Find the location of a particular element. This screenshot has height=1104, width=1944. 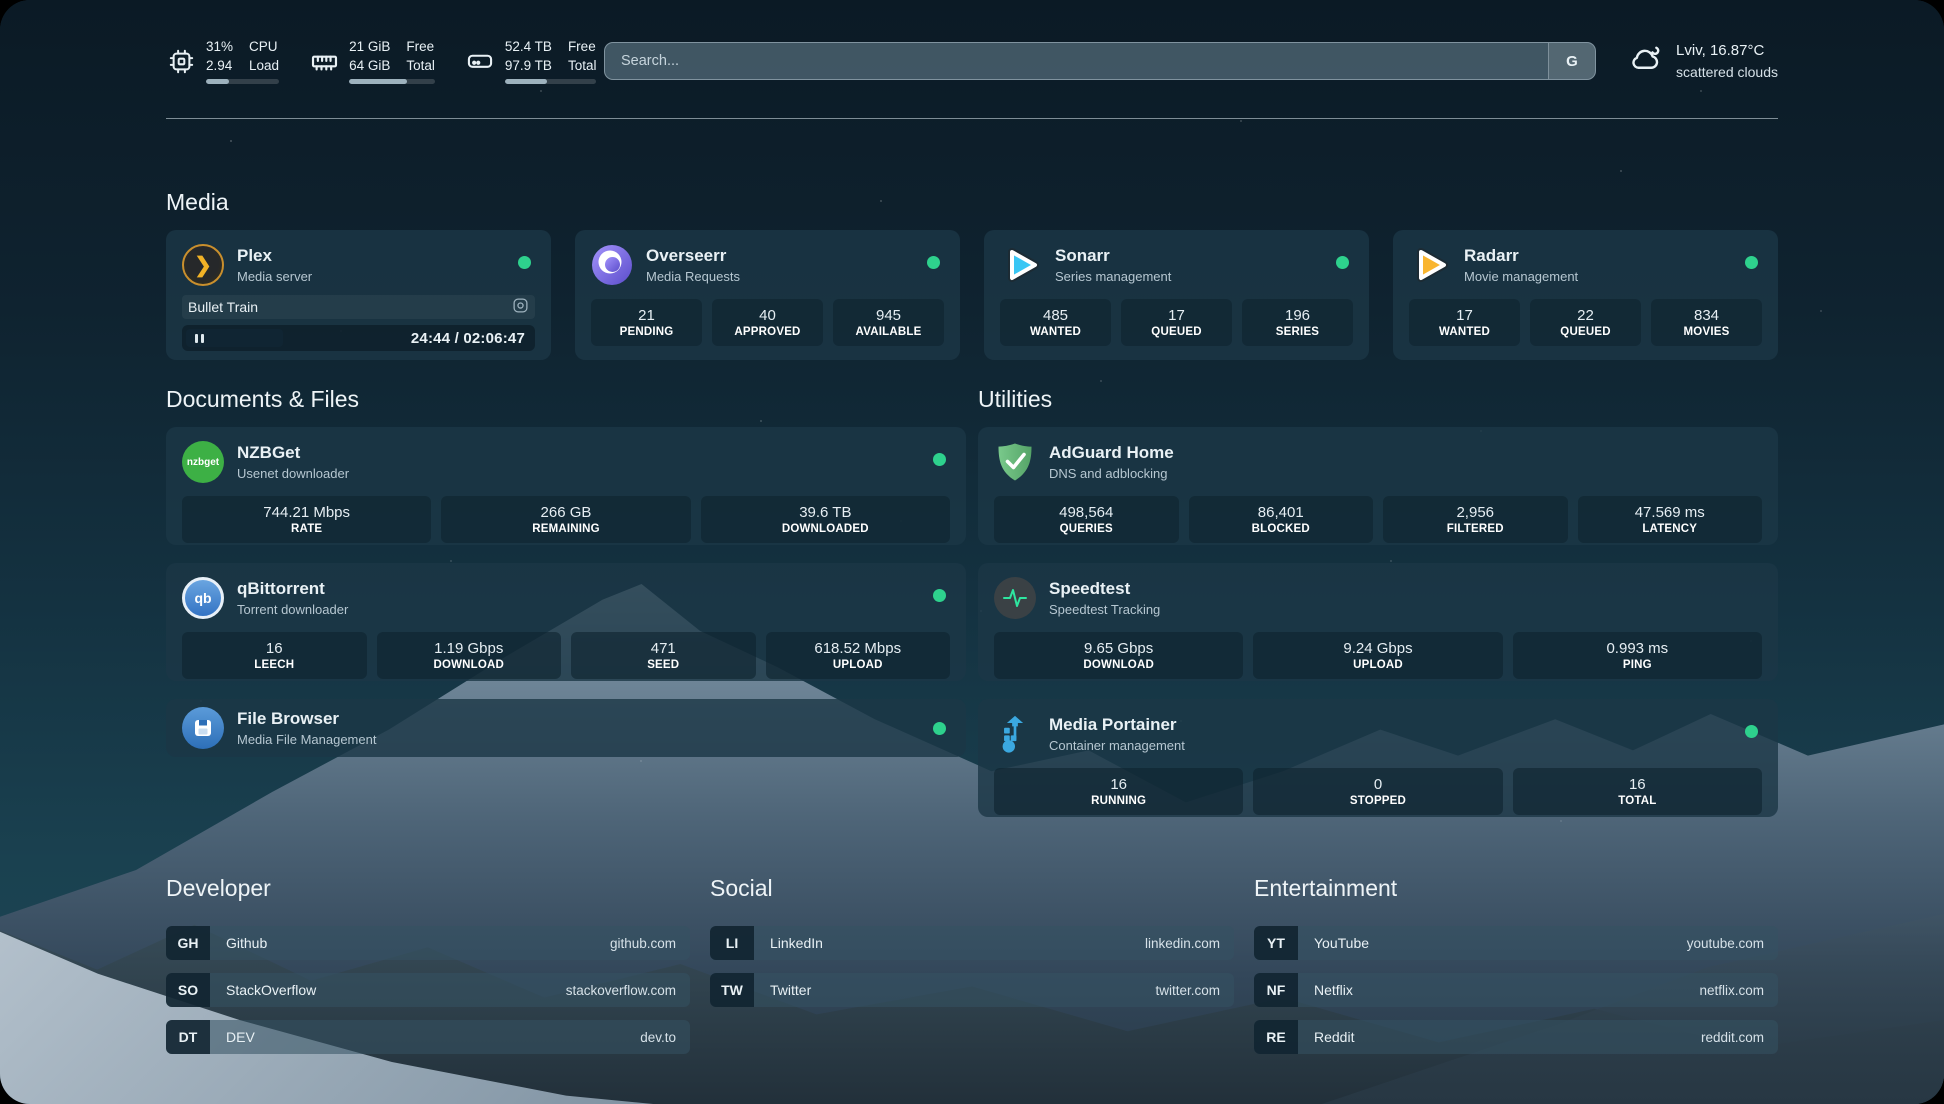

link-twitter: TW Twitter twitter.com is located at coordinates (972, 990).